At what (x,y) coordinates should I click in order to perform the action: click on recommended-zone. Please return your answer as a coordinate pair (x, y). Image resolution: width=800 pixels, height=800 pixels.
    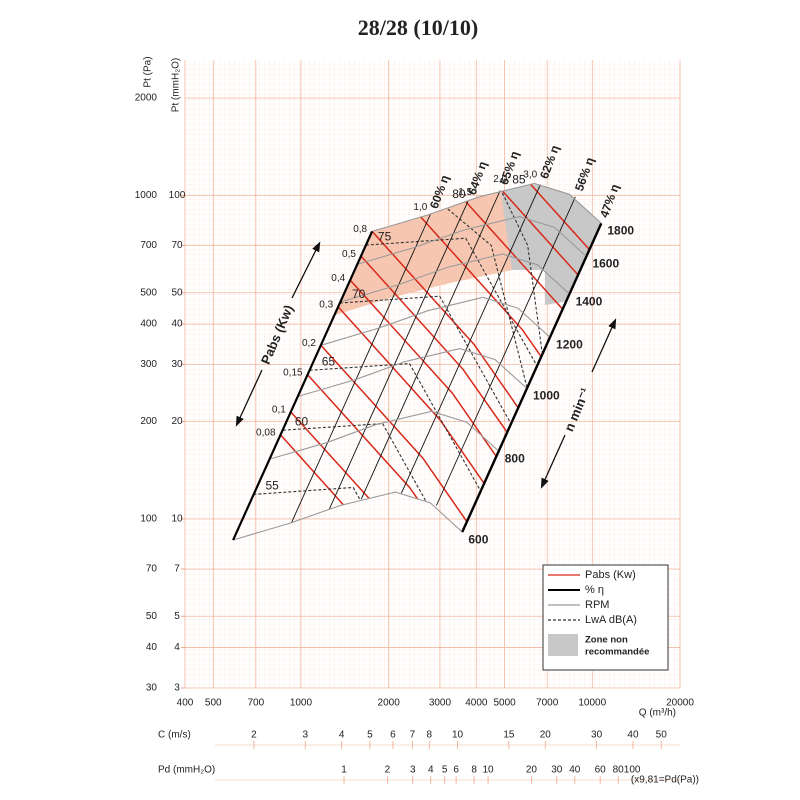
    Looking at the image, I should click on (423, 249).